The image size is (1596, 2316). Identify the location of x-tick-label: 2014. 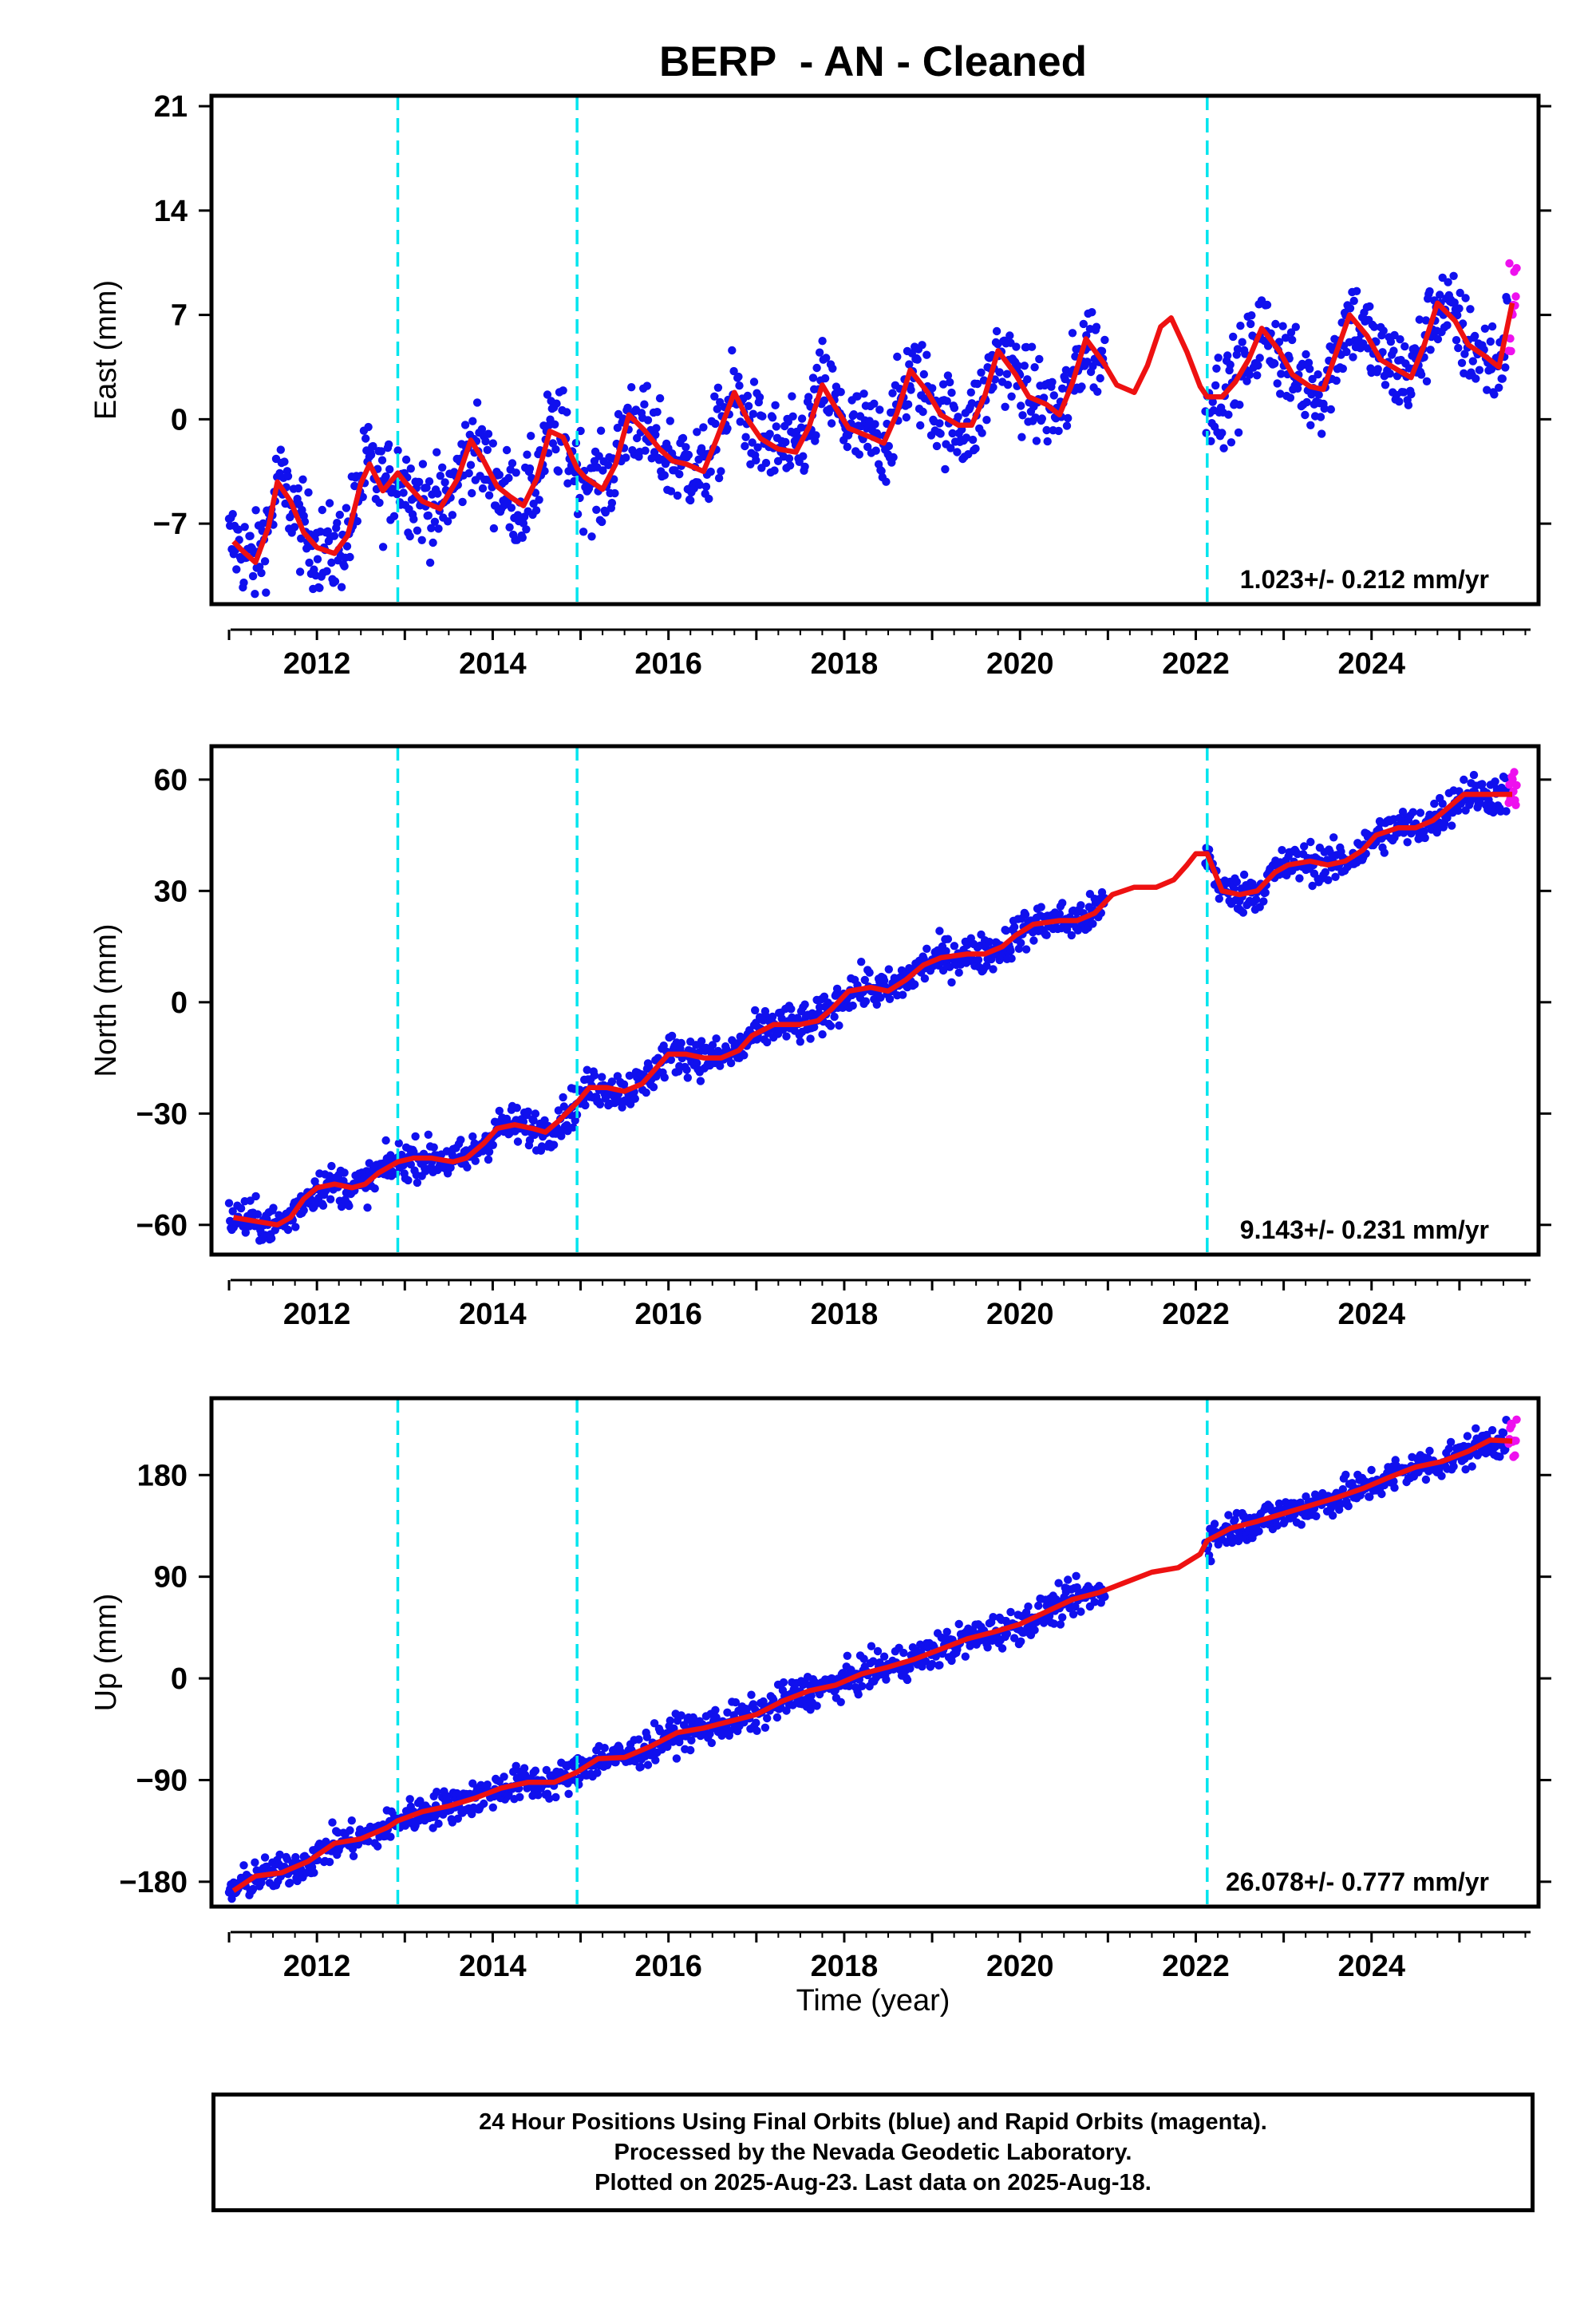
(493, 1967).